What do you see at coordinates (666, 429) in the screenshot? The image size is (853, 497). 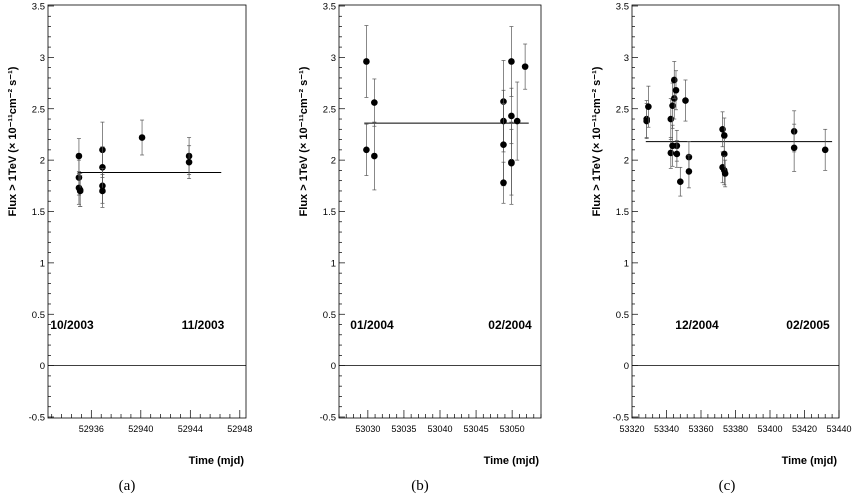 I see `x-tick-label: 53340` at bounding box center [666, 429].